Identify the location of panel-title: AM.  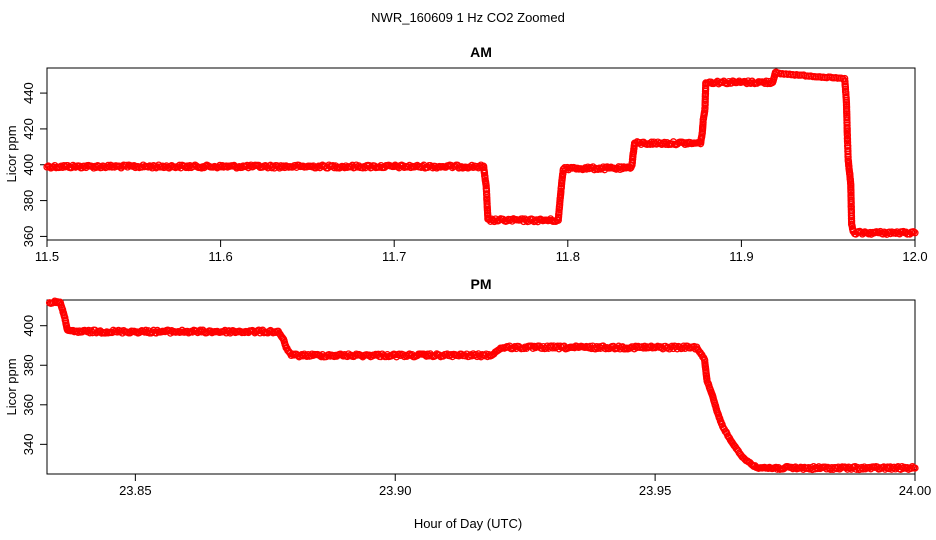
(481, 52).